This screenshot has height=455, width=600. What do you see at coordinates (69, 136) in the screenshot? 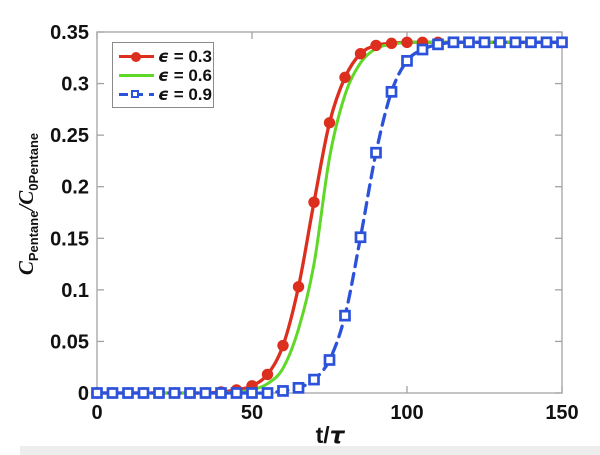
I see `y-tick-label: 0.25` at bounding box center [69, 136].